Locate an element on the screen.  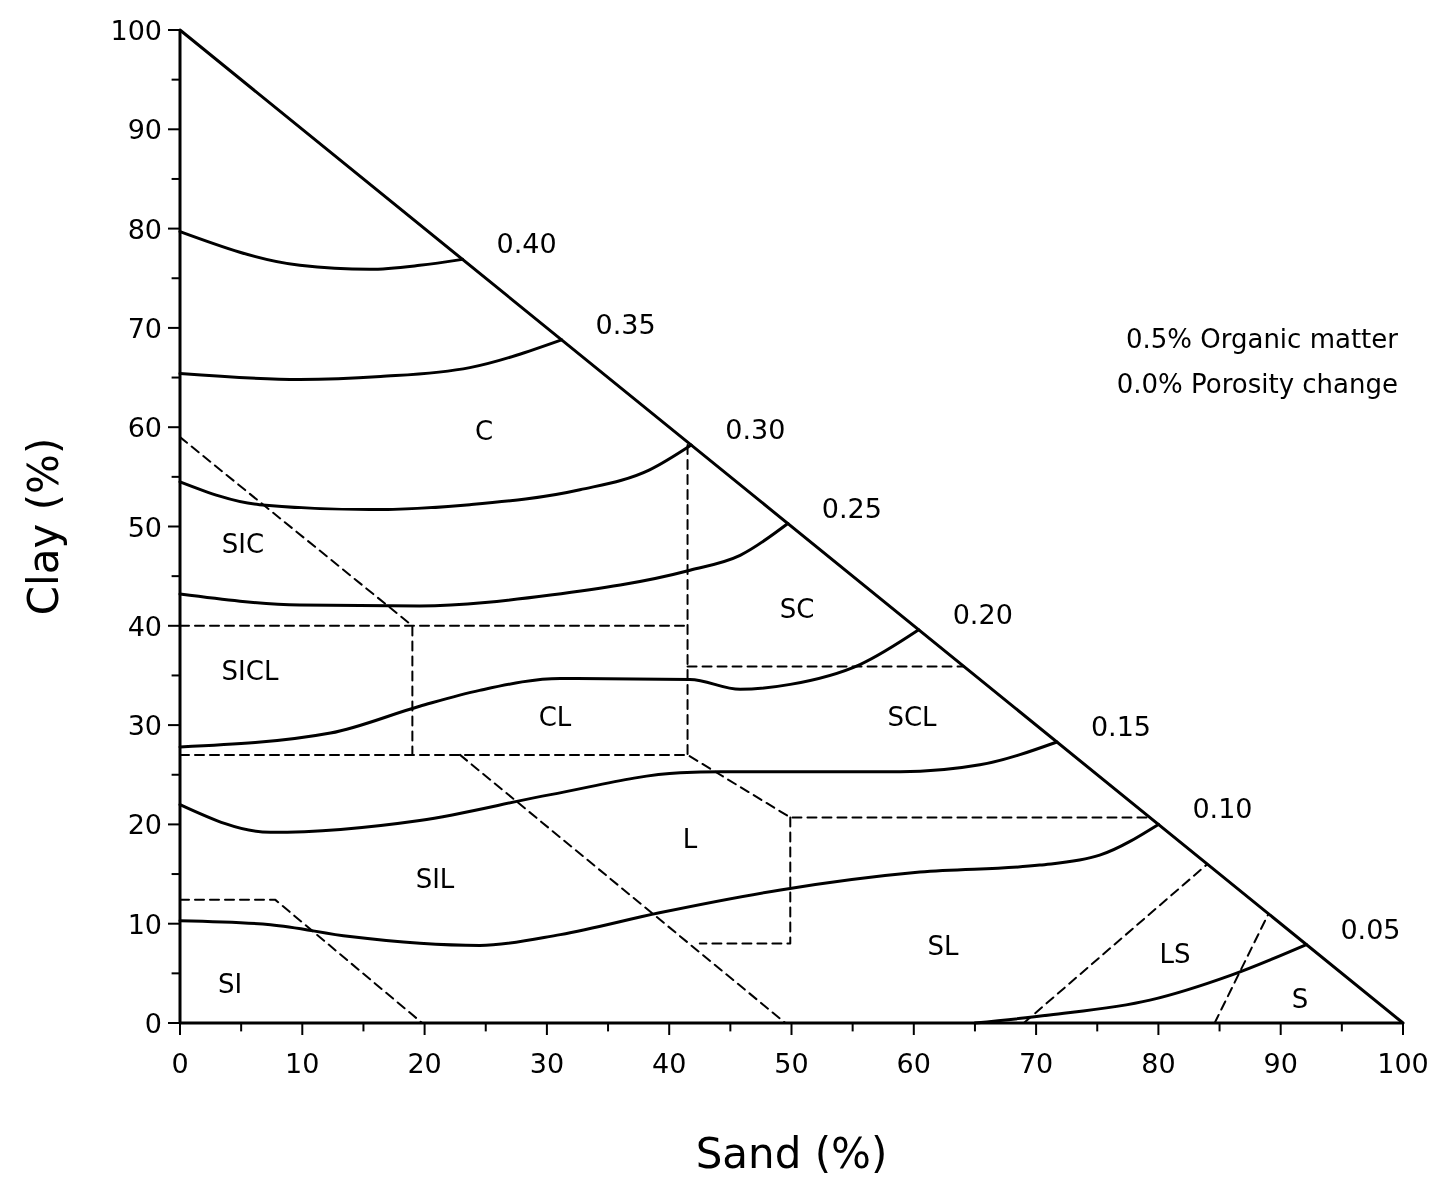
y-tick-label: 50 is located at coordinates (144, 527).